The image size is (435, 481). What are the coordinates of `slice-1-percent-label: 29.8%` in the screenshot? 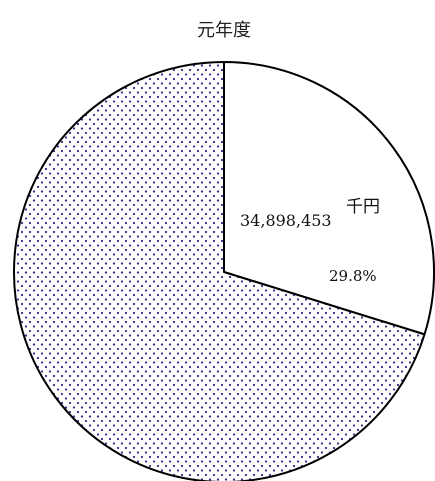 It's located at (353, 276).